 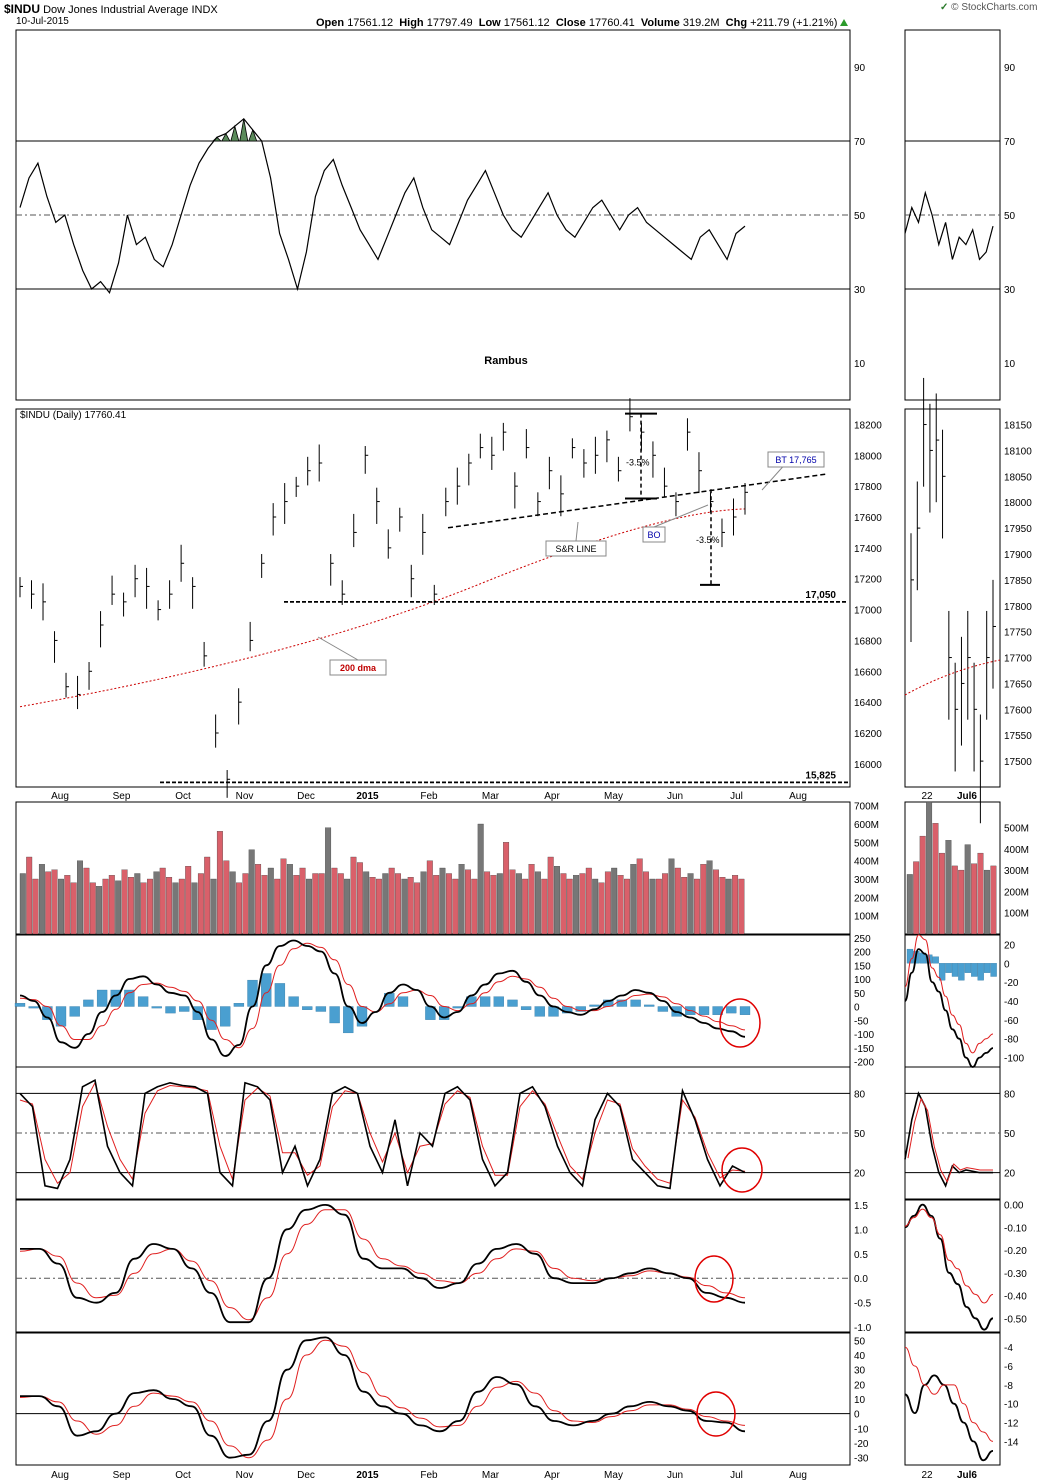 I want to click on open-value: 17561.12, so click(x=370, y=23).